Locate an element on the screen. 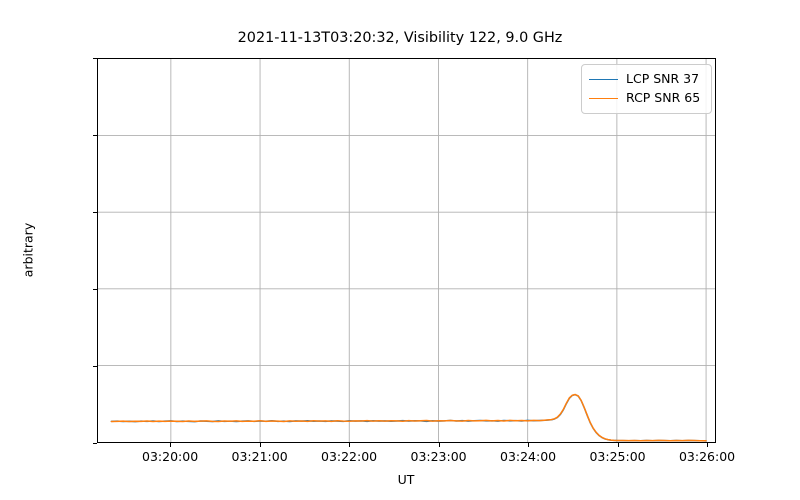 Image resolution: width=800 pixels, height=500 pixels. legend-item-0: LCP SNR 37 is located at coordinates (646, 79).